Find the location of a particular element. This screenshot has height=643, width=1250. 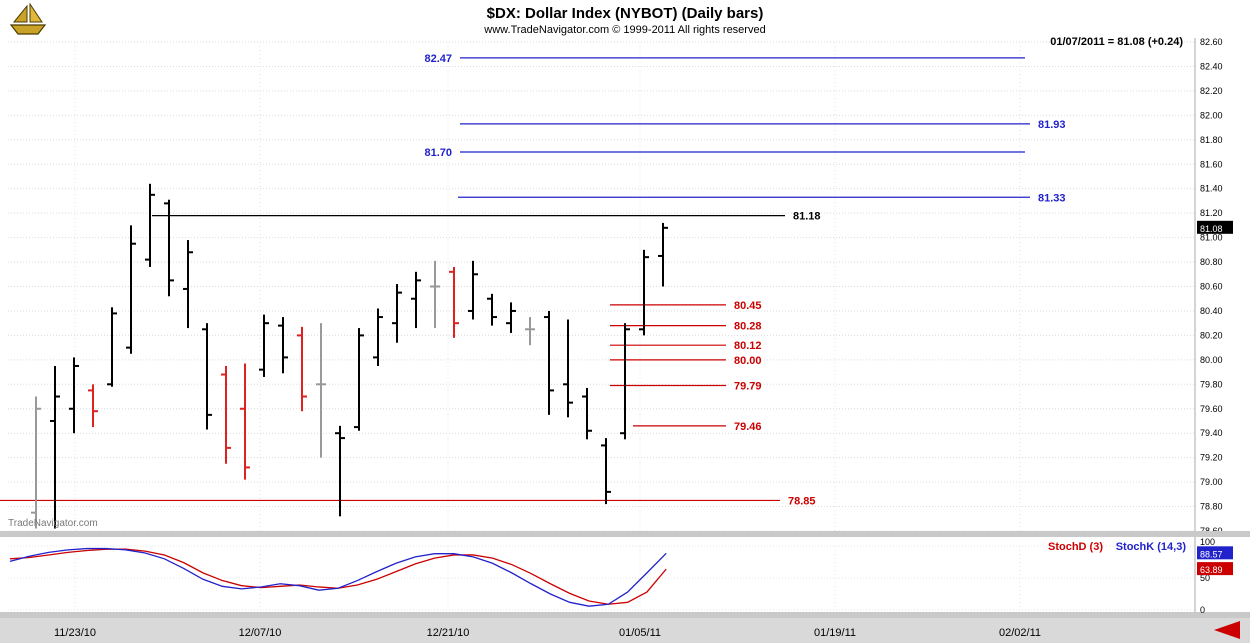

price-axis-label: 81.40 is located at coordinates (1211, 189).